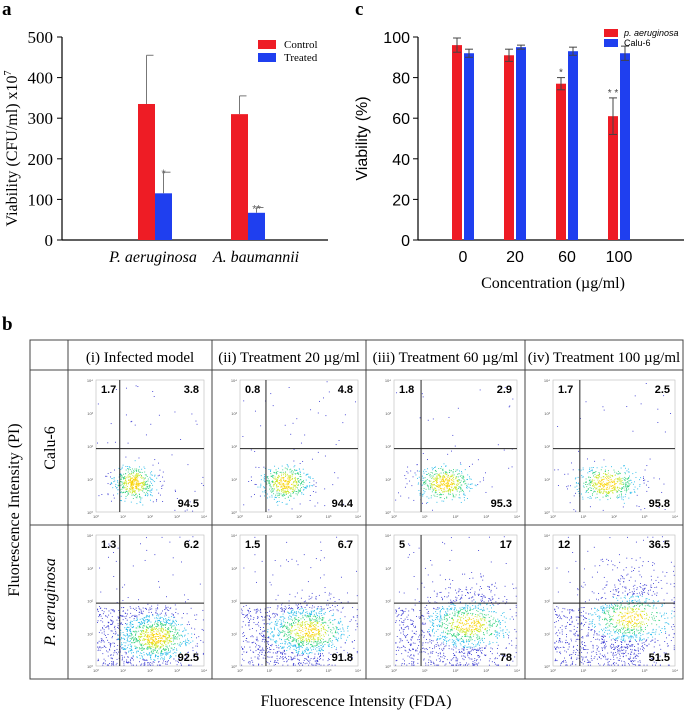 Image resolution: width=685 pixels, height=715 pixels. Describe the element at coordinates (614, 446) in the screenshot. I see `b-plot-box` at that location.